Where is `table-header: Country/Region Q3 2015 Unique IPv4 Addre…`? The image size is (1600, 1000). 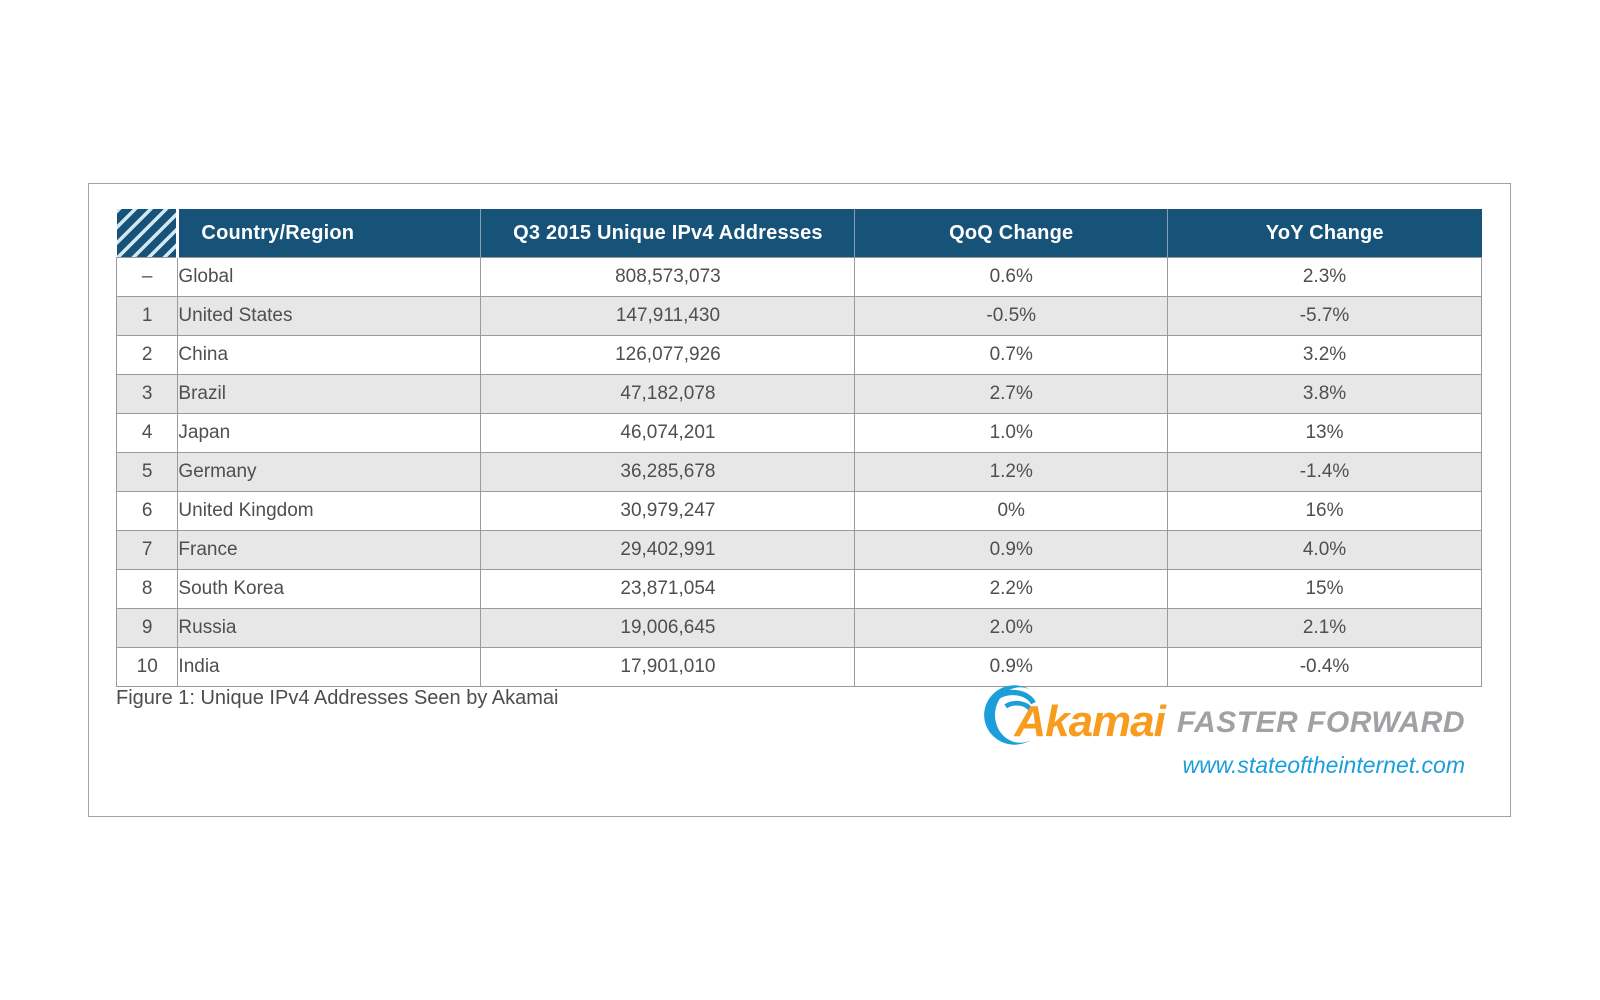 table-header: Country/Region Q3 2015 Unique IPv4 Addre… is located at coordinates (799, 233).